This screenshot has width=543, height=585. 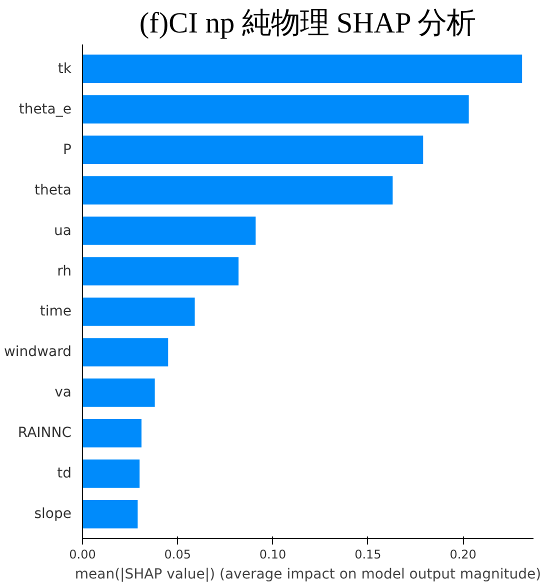 I want to click on x-tick-label: 0.20, so click(x=463, y=555).